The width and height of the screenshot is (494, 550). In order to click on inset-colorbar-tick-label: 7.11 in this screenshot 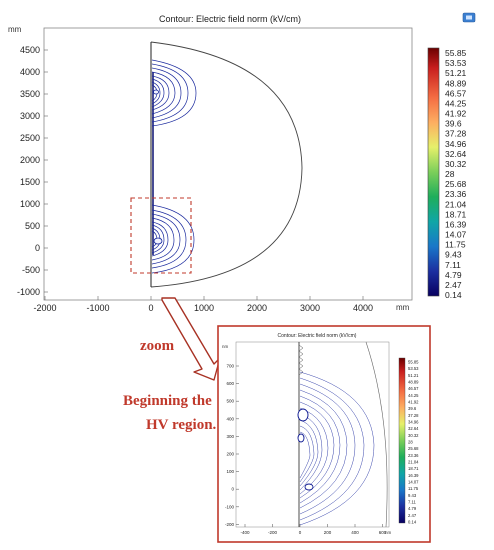, I will do `click(412, 502)`.